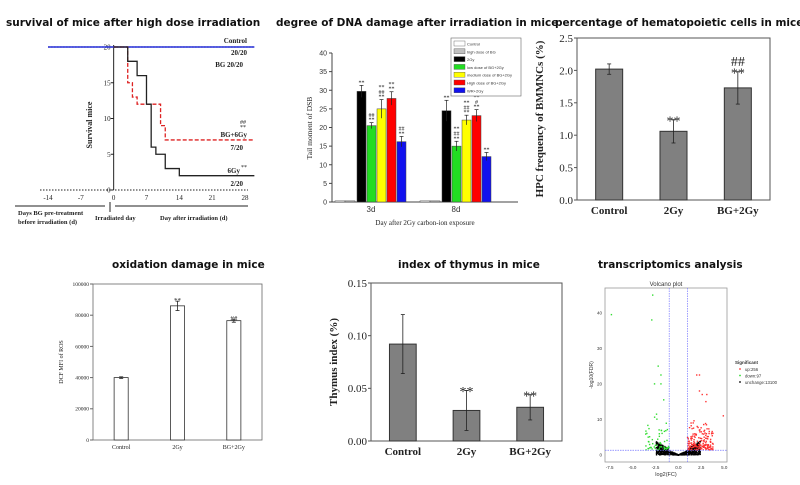 The height and width of the screenshot is (485, 800). Describe the element at coordinates (358, 442) in the screenshot. I see `thymus-y-tick-label: 0.00` at that location.